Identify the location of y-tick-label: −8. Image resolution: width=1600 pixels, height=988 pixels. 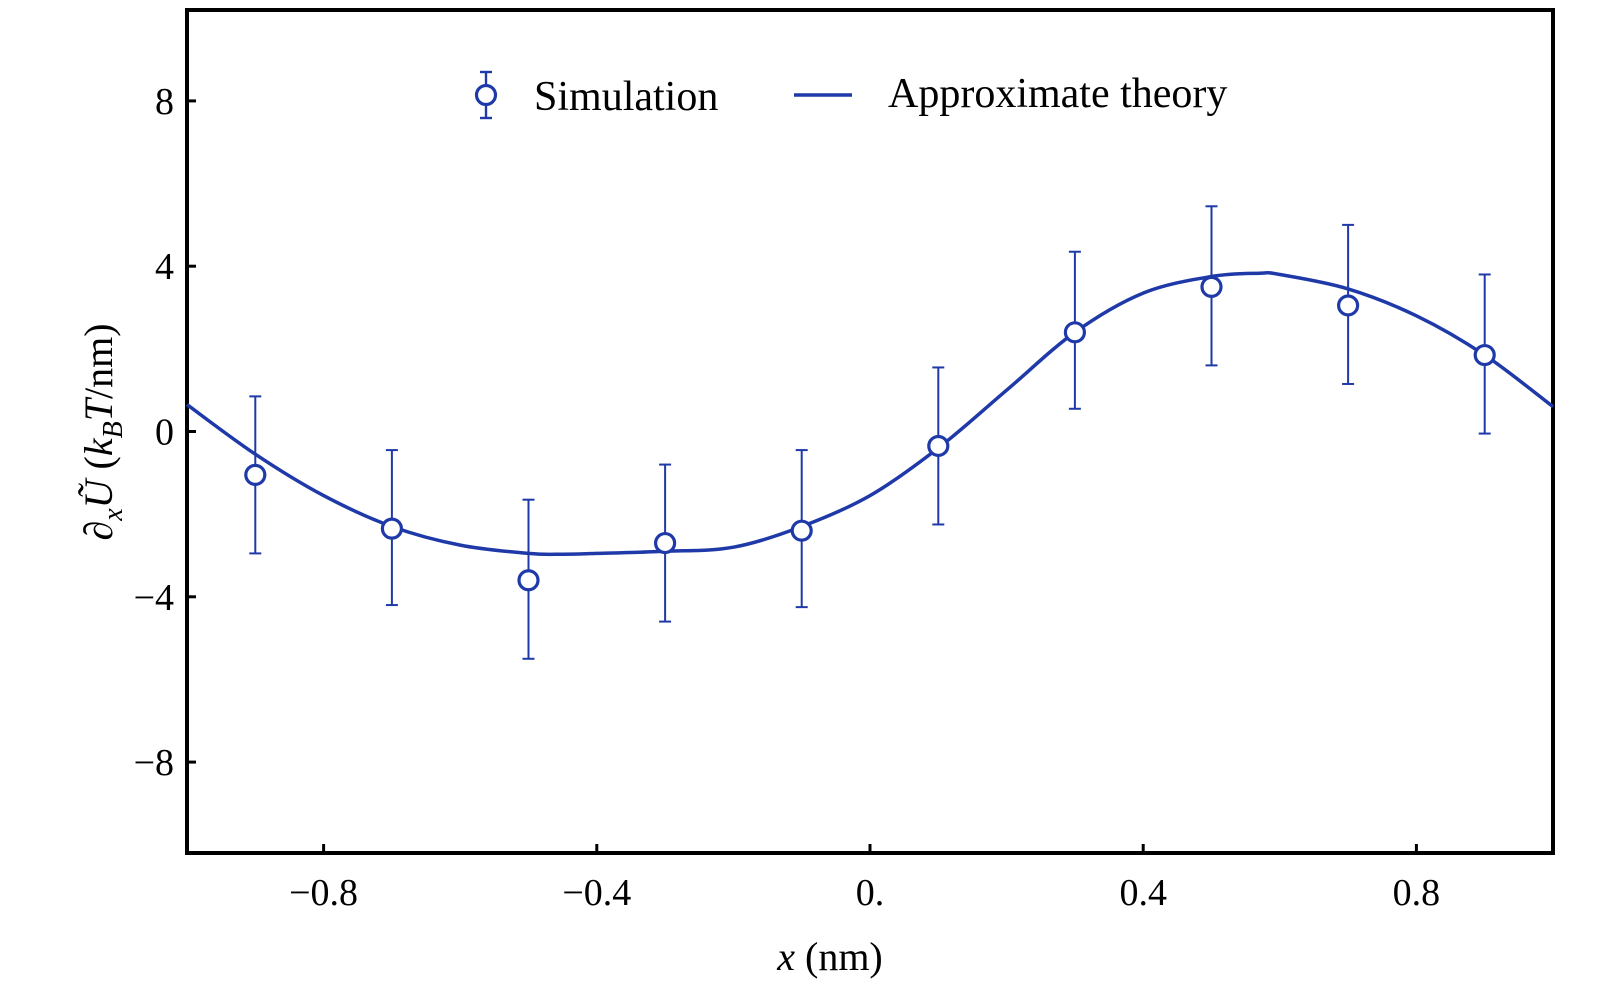
(154, 763).